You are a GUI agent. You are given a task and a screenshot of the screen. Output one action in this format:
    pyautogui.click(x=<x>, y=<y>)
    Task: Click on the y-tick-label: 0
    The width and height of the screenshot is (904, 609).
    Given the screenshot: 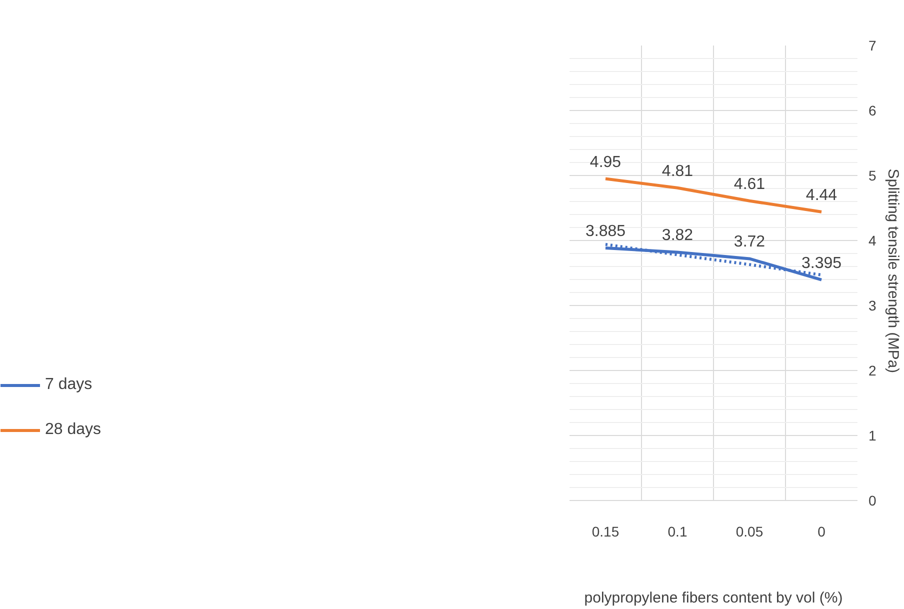 What is the action you would take?
    pyautogui.click(x=872, y=500)
    